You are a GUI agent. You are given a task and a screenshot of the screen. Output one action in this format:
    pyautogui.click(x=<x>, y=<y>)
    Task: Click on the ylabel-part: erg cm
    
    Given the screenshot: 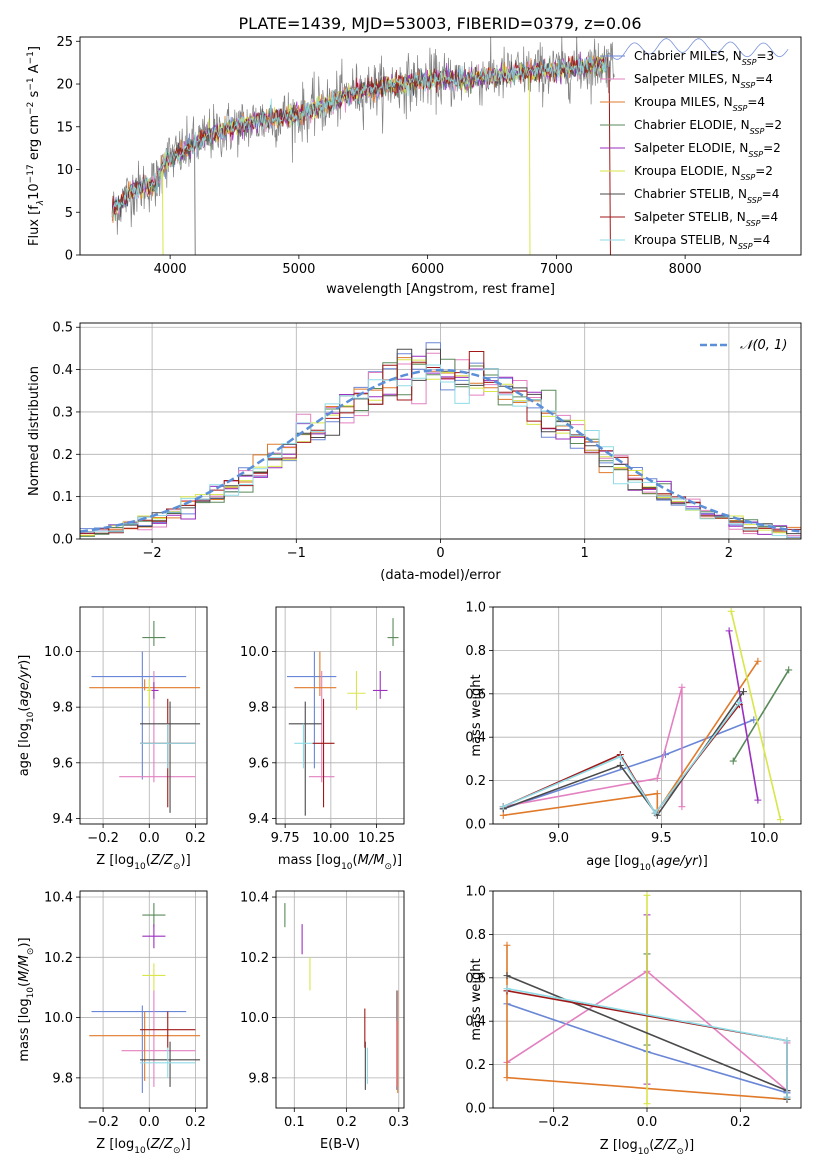 What is the action you would take?
    pyautogui.click(x=34, y=139)
    